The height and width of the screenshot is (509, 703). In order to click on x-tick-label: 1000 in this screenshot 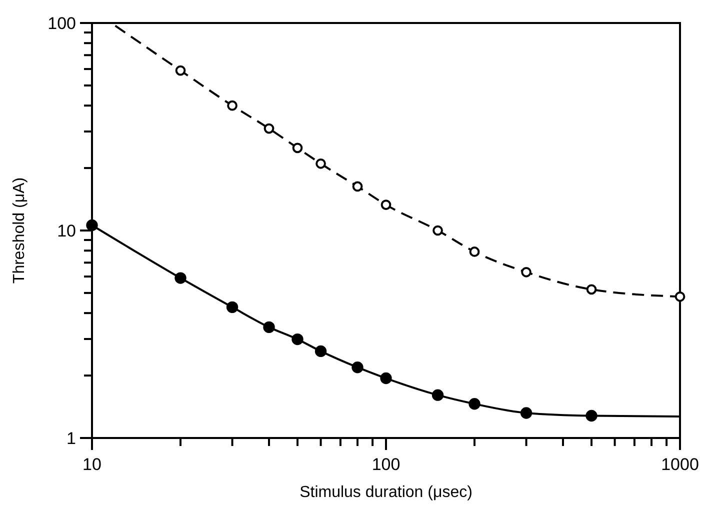, I will do `click(680, 464)`.